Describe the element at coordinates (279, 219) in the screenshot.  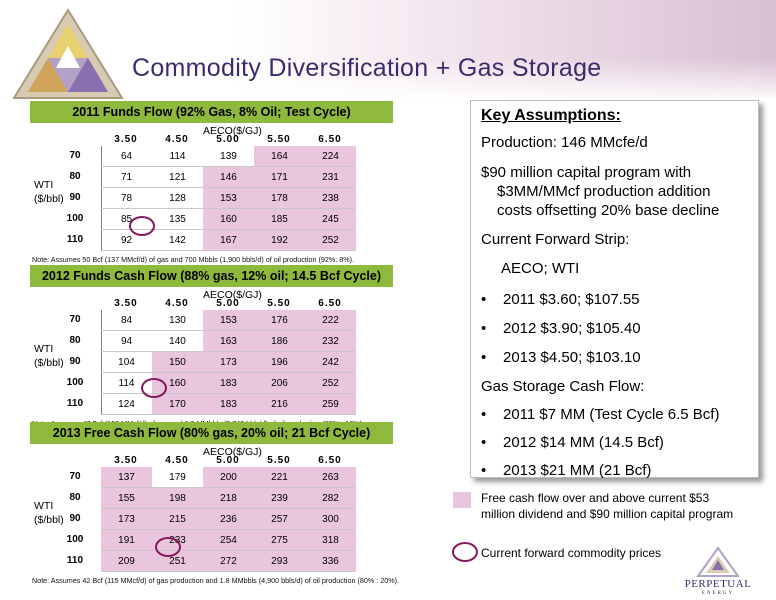
I see `table-cell: 185` at that location.